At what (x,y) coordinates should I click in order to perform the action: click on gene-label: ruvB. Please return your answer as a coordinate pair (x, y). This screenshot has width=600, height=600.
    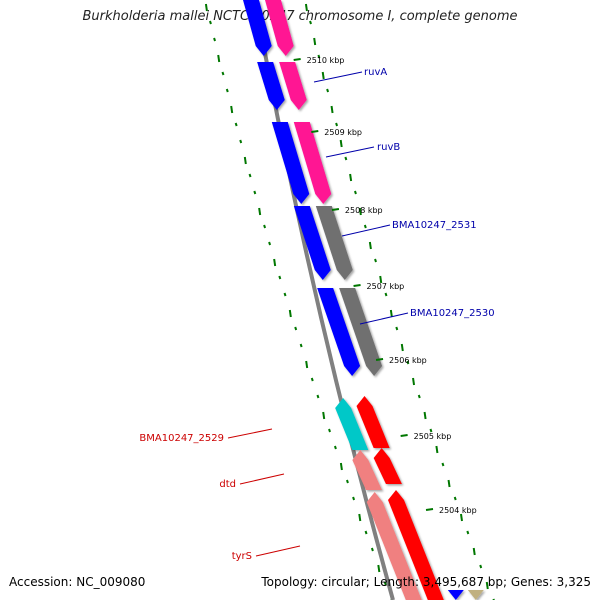
    Looking at the image, I should click on (388, 147).